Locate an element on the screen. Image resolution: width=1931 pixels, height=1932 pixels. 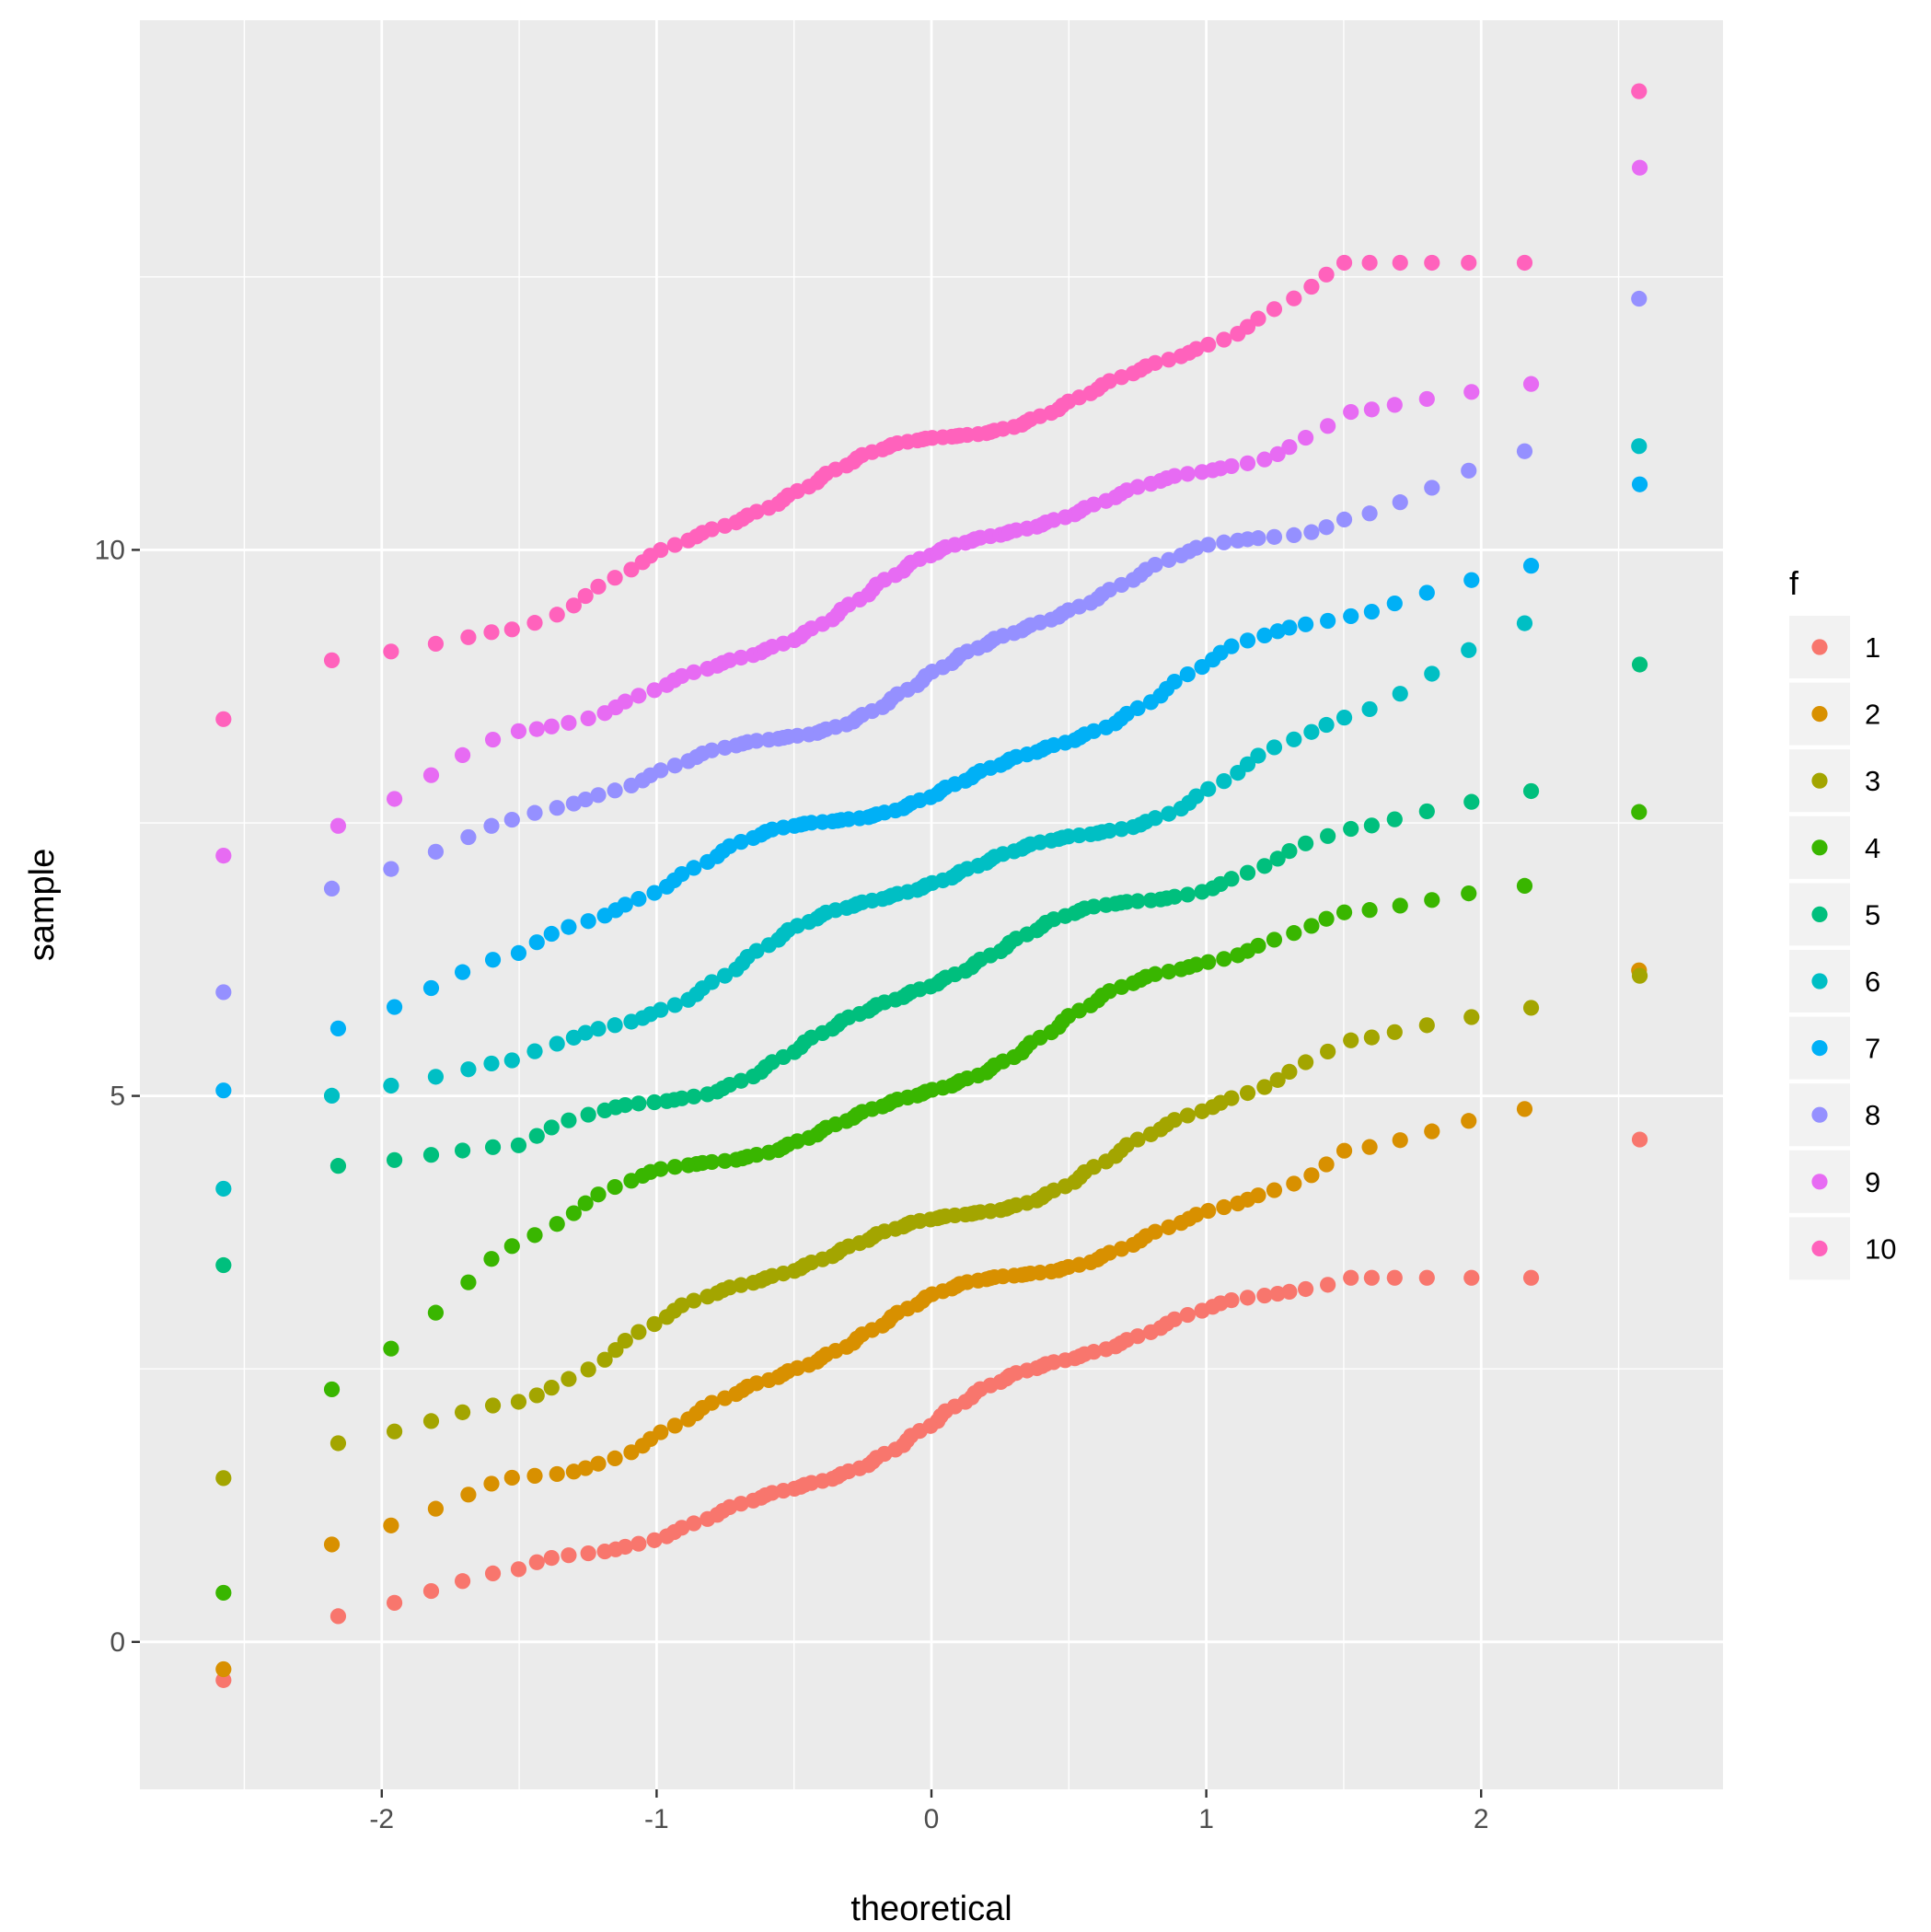
y-tick-label: 10 is located at coordinates (110, 550).